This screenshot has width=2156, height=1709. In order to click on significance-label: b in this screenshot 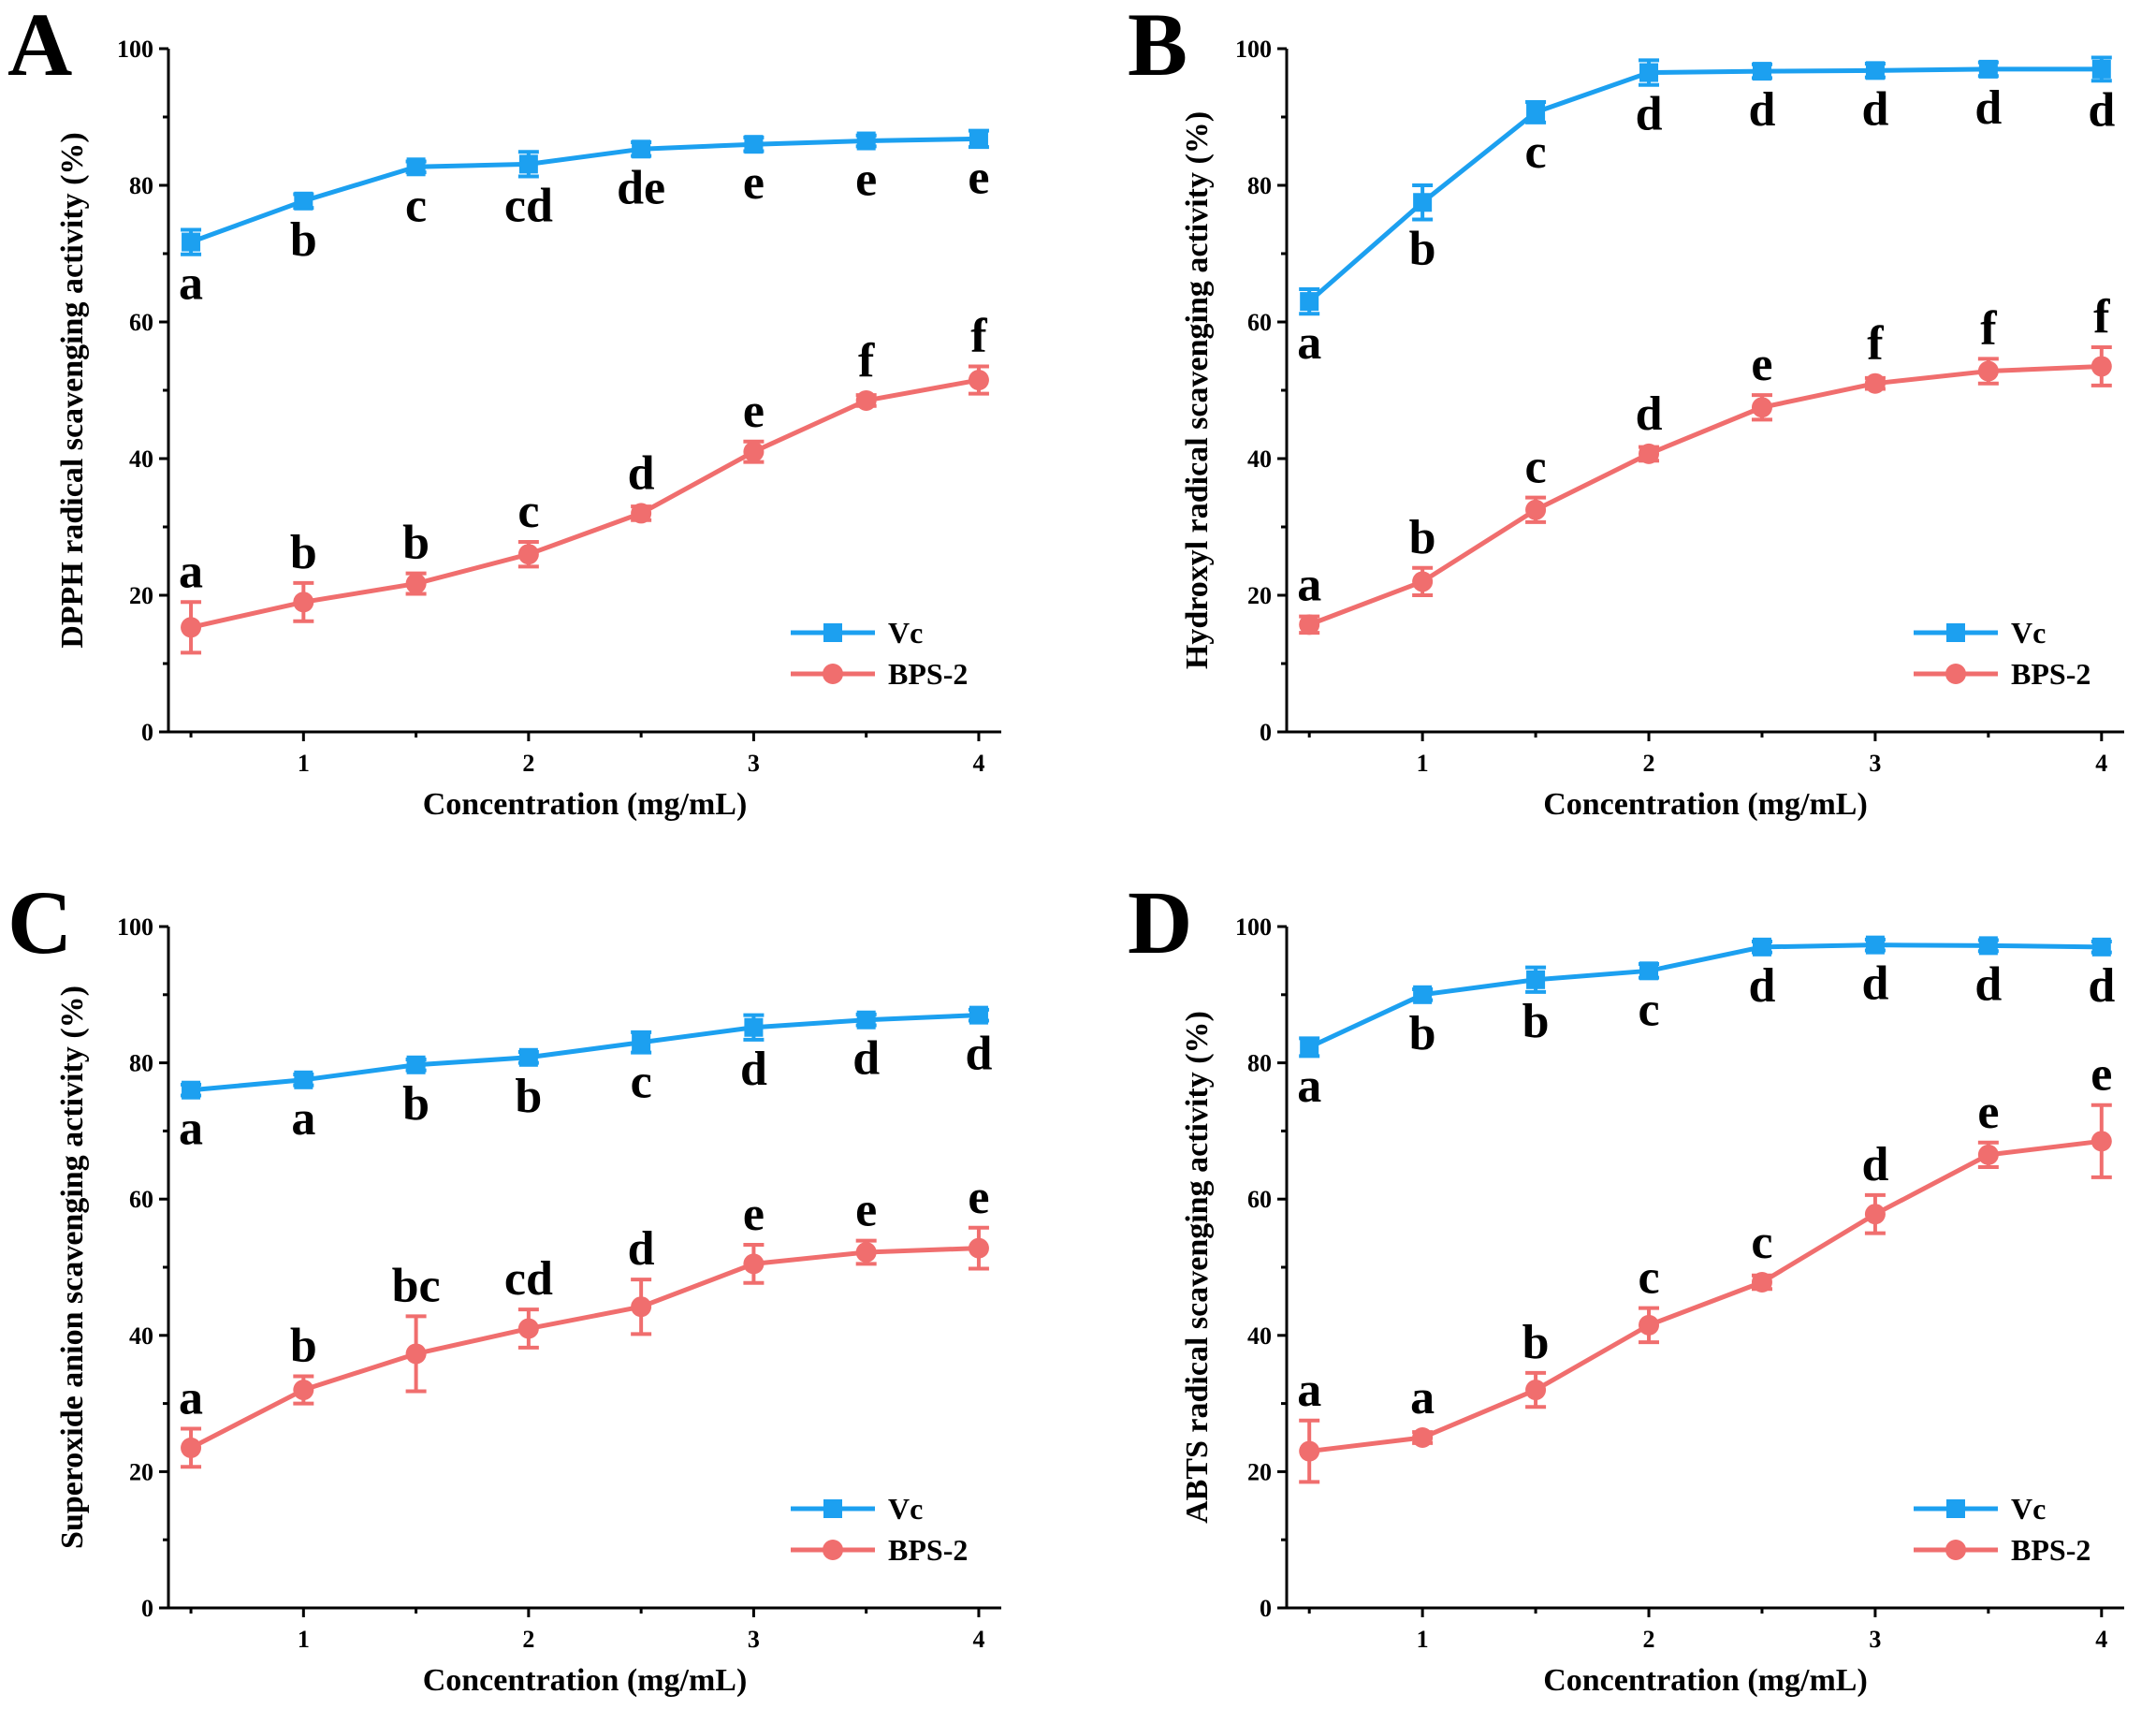, I will do `click(1422, 538)`.